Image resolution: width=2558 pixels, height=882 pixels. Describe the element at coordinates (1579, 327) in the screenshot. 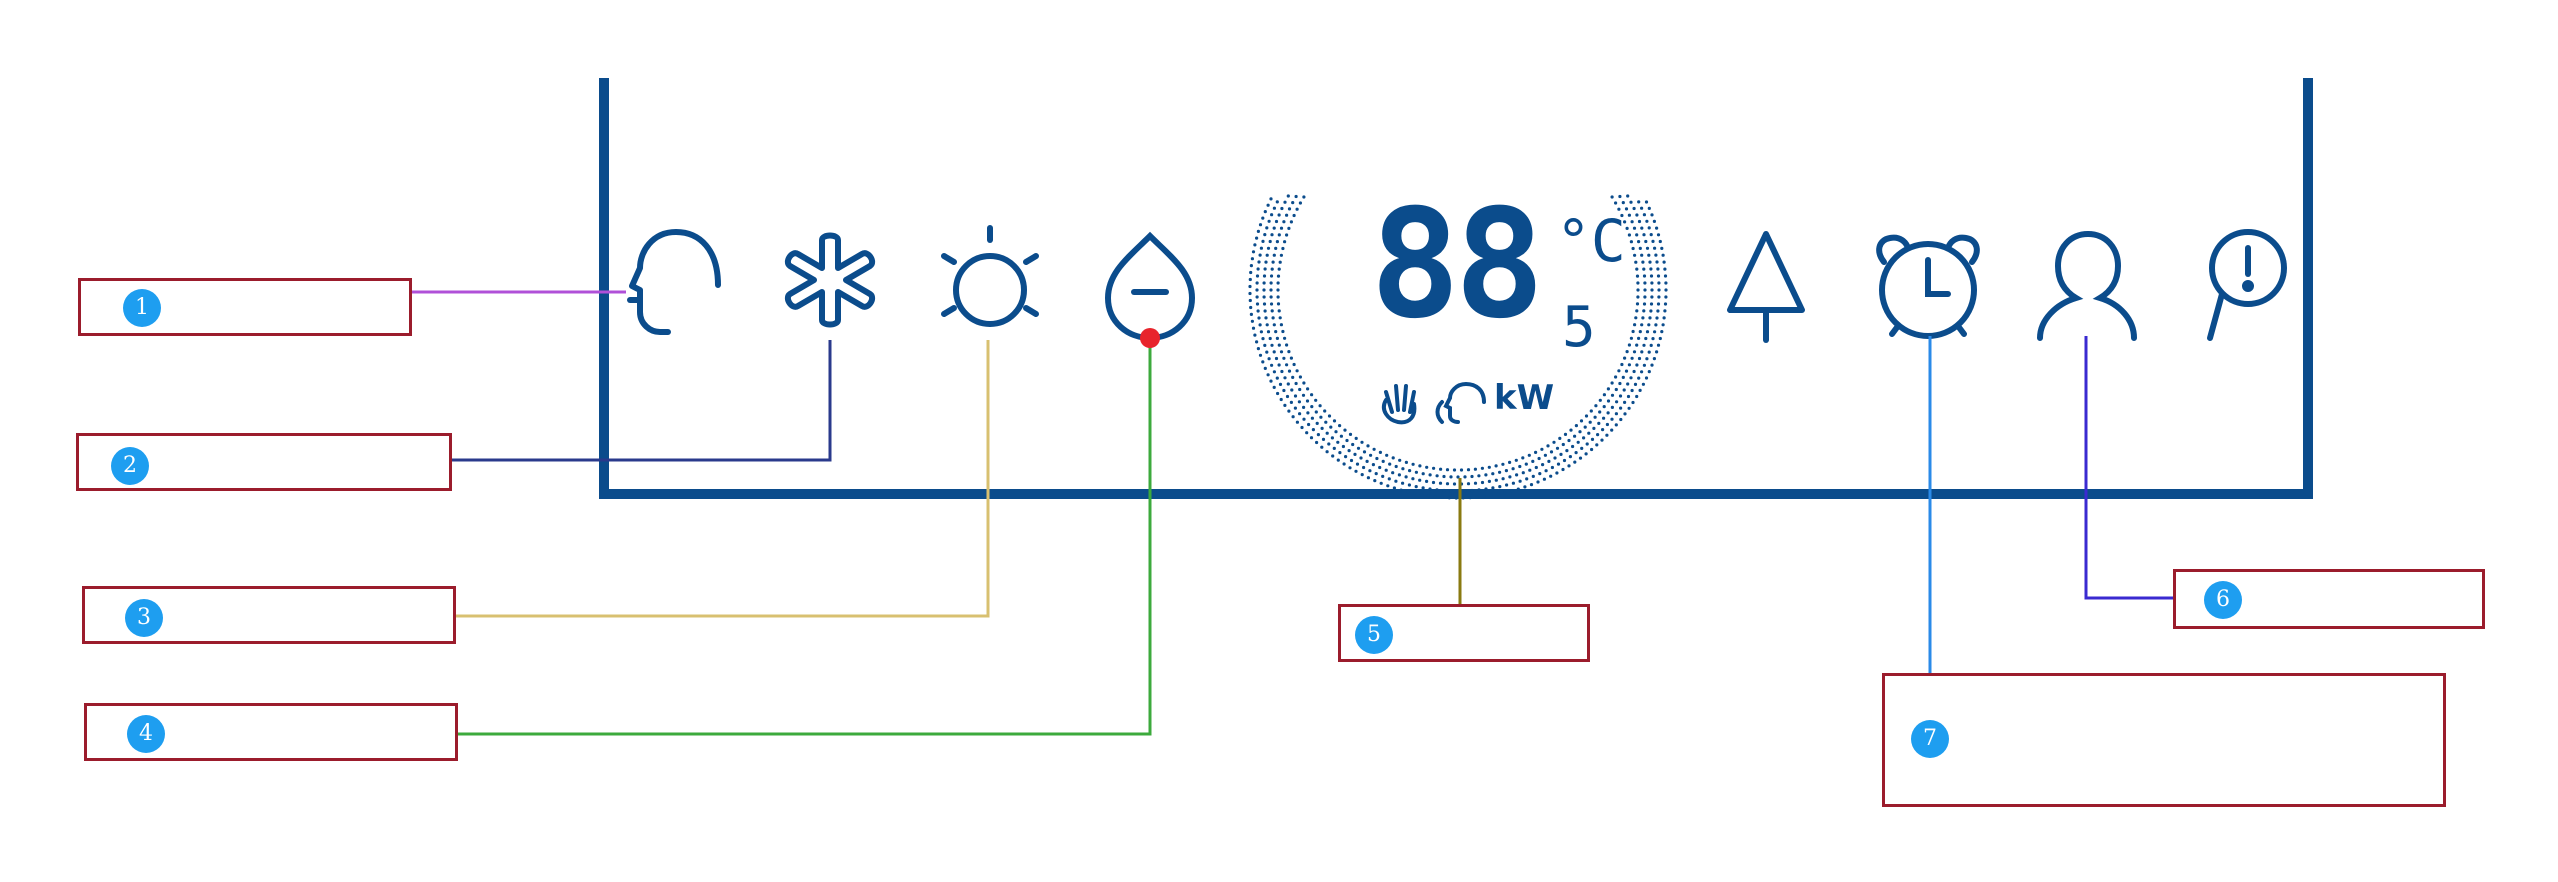

I see `temperature-decimal-digit: 5` at that location.